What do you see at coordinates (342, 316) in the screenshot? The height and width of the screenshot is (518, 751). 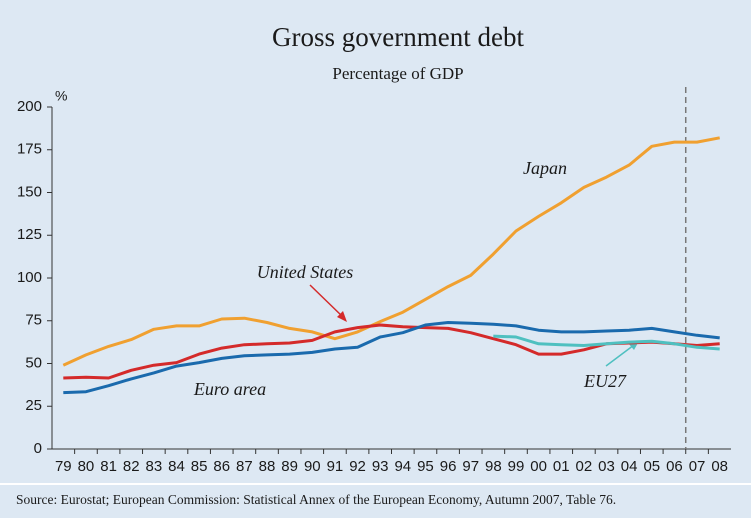 I see `arrow-head` at bounding box center [342, 316].